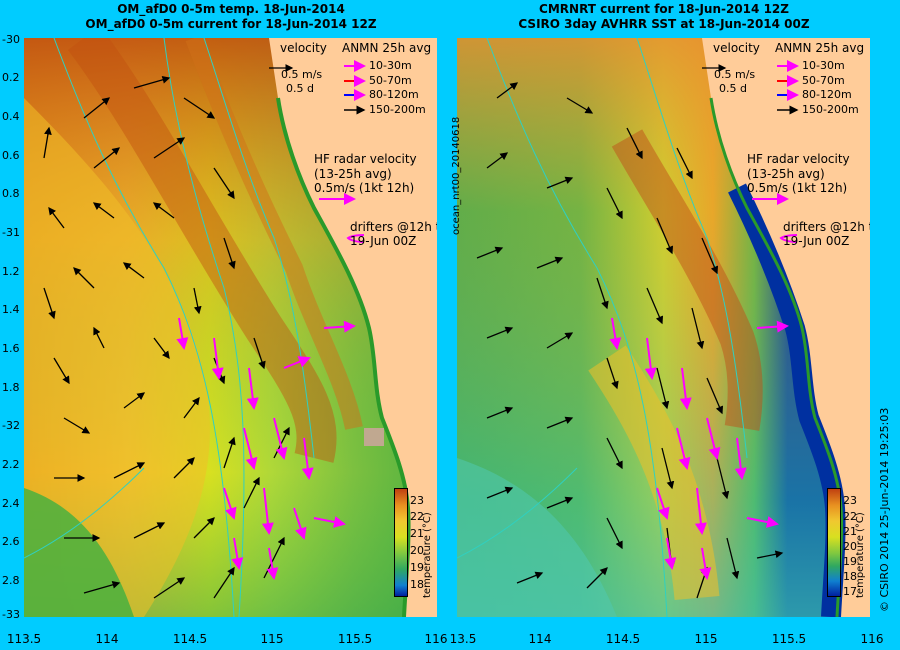 This screenshot has height=650, width=900. What do you see at coordinates (823, 80) in the screenshot?
I see `right-depth-range-2: 50-70m` at bounding box center [823, 80].